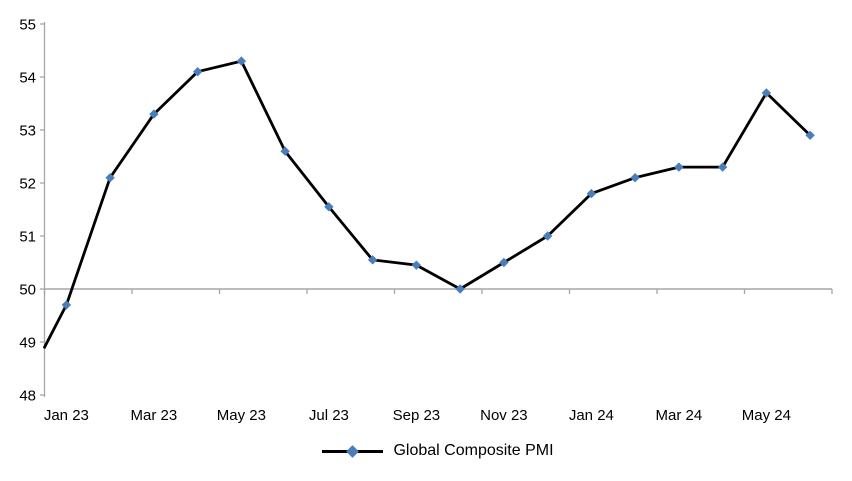 This screenshot has width=852, height=481. I want to click on y-axis-tick-label: 54, so click(27, 78).